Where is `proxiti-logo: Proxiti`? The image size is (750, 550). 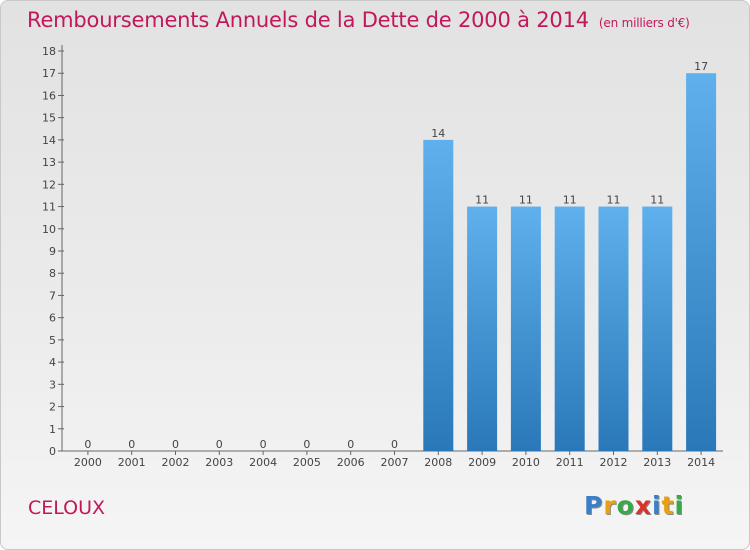 proxiti-logo: Proxiti is located at coordinates (634, 505).